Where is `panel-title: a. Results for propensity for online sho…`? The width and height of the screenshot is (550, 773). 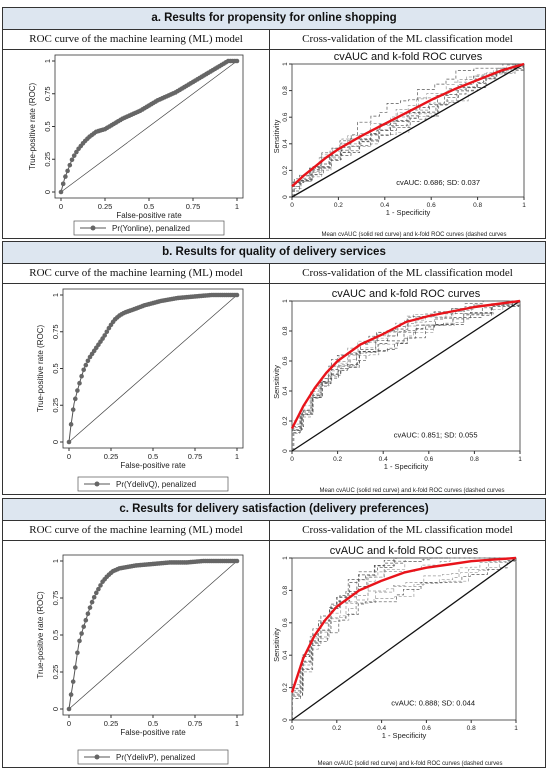 panel-title: a. Results for propensity for online sho… is located at coordinates (274, 19).